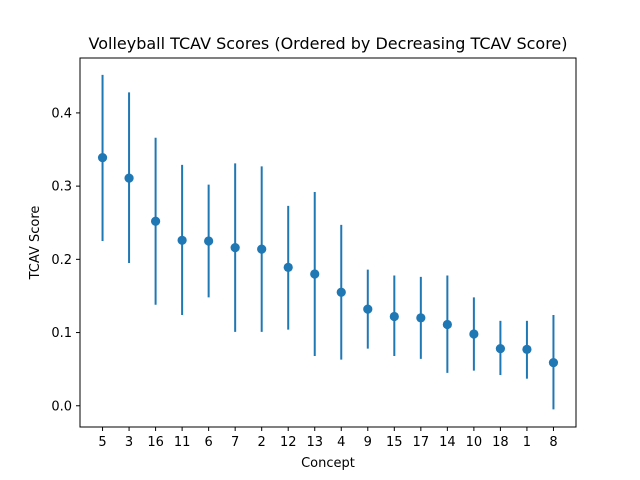  I want to click on x-tick-label: 11, so click(182, 442).